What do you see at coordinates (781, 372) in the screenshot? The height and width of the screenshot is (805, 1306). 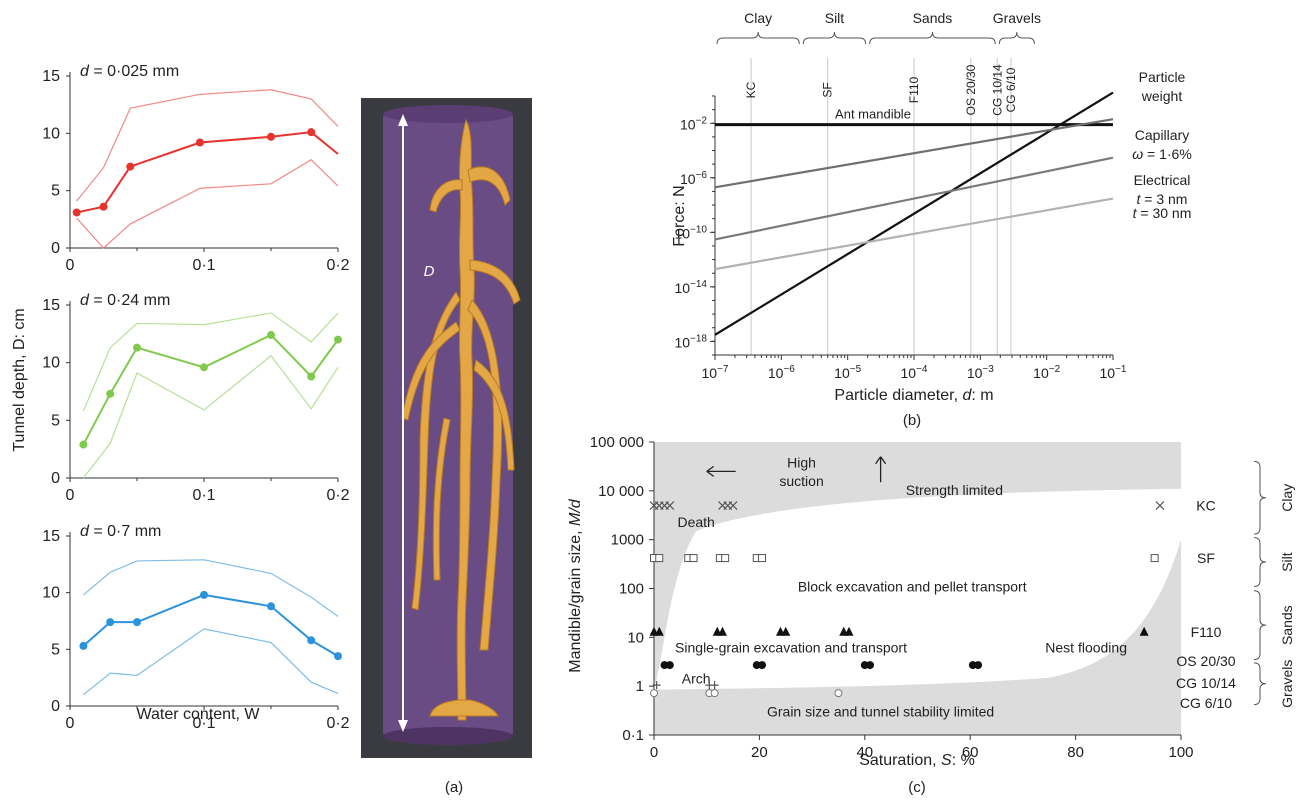 I see `x-tick-label: 10⁻⁶` at bounding box center [781, 372].